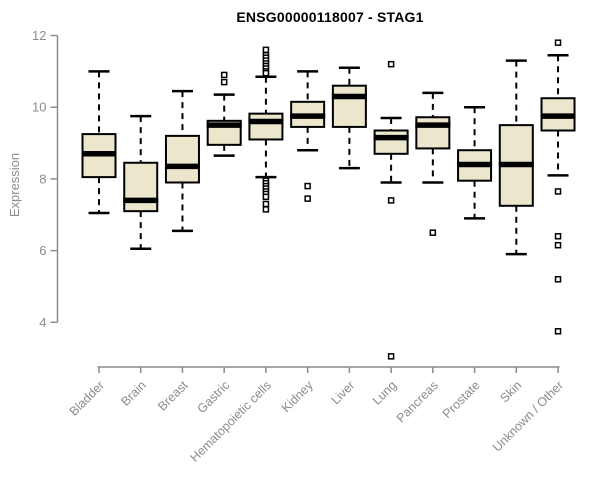 The image size is (600, 500). What do you see at coordinates (182, 159) in the screenshot?
I see `breast-box` at bounding box center [182, 159].